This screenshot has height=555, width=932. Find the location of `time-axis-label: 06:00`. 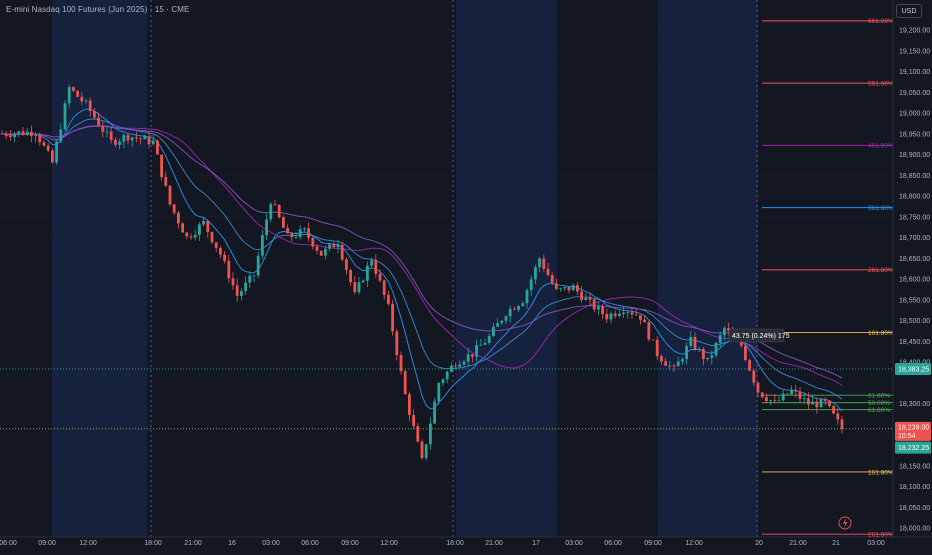

time-axis-label: 06:00 is located at coordinates (613, 543).